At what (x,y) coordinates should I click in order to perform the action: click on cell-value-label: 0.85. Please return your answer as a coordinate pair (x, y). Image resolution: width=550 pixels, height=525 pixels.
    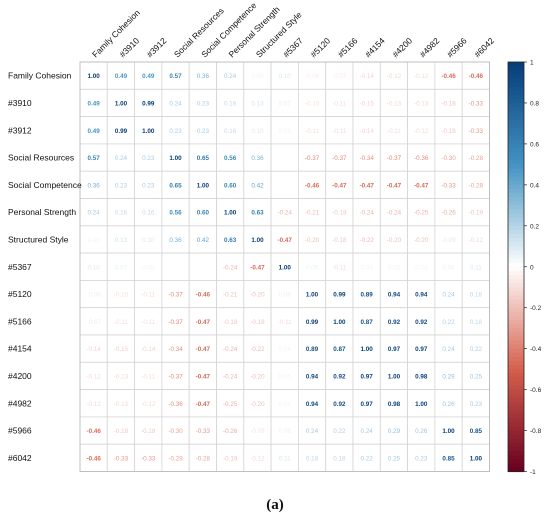
    Looking at the image, I should click on (476, 431).